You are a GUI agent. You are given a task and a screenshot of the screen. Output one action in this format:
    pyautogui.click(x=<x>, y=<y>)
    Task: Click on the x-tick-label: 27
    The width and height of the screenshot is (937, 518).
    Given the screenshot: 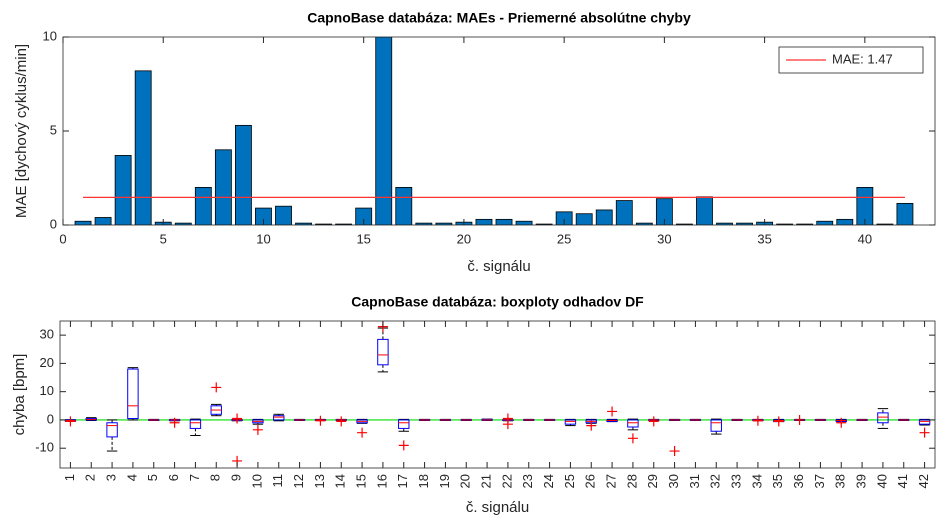 What is the action you would take?
    pyautogui.click(x=611, y=481)
    